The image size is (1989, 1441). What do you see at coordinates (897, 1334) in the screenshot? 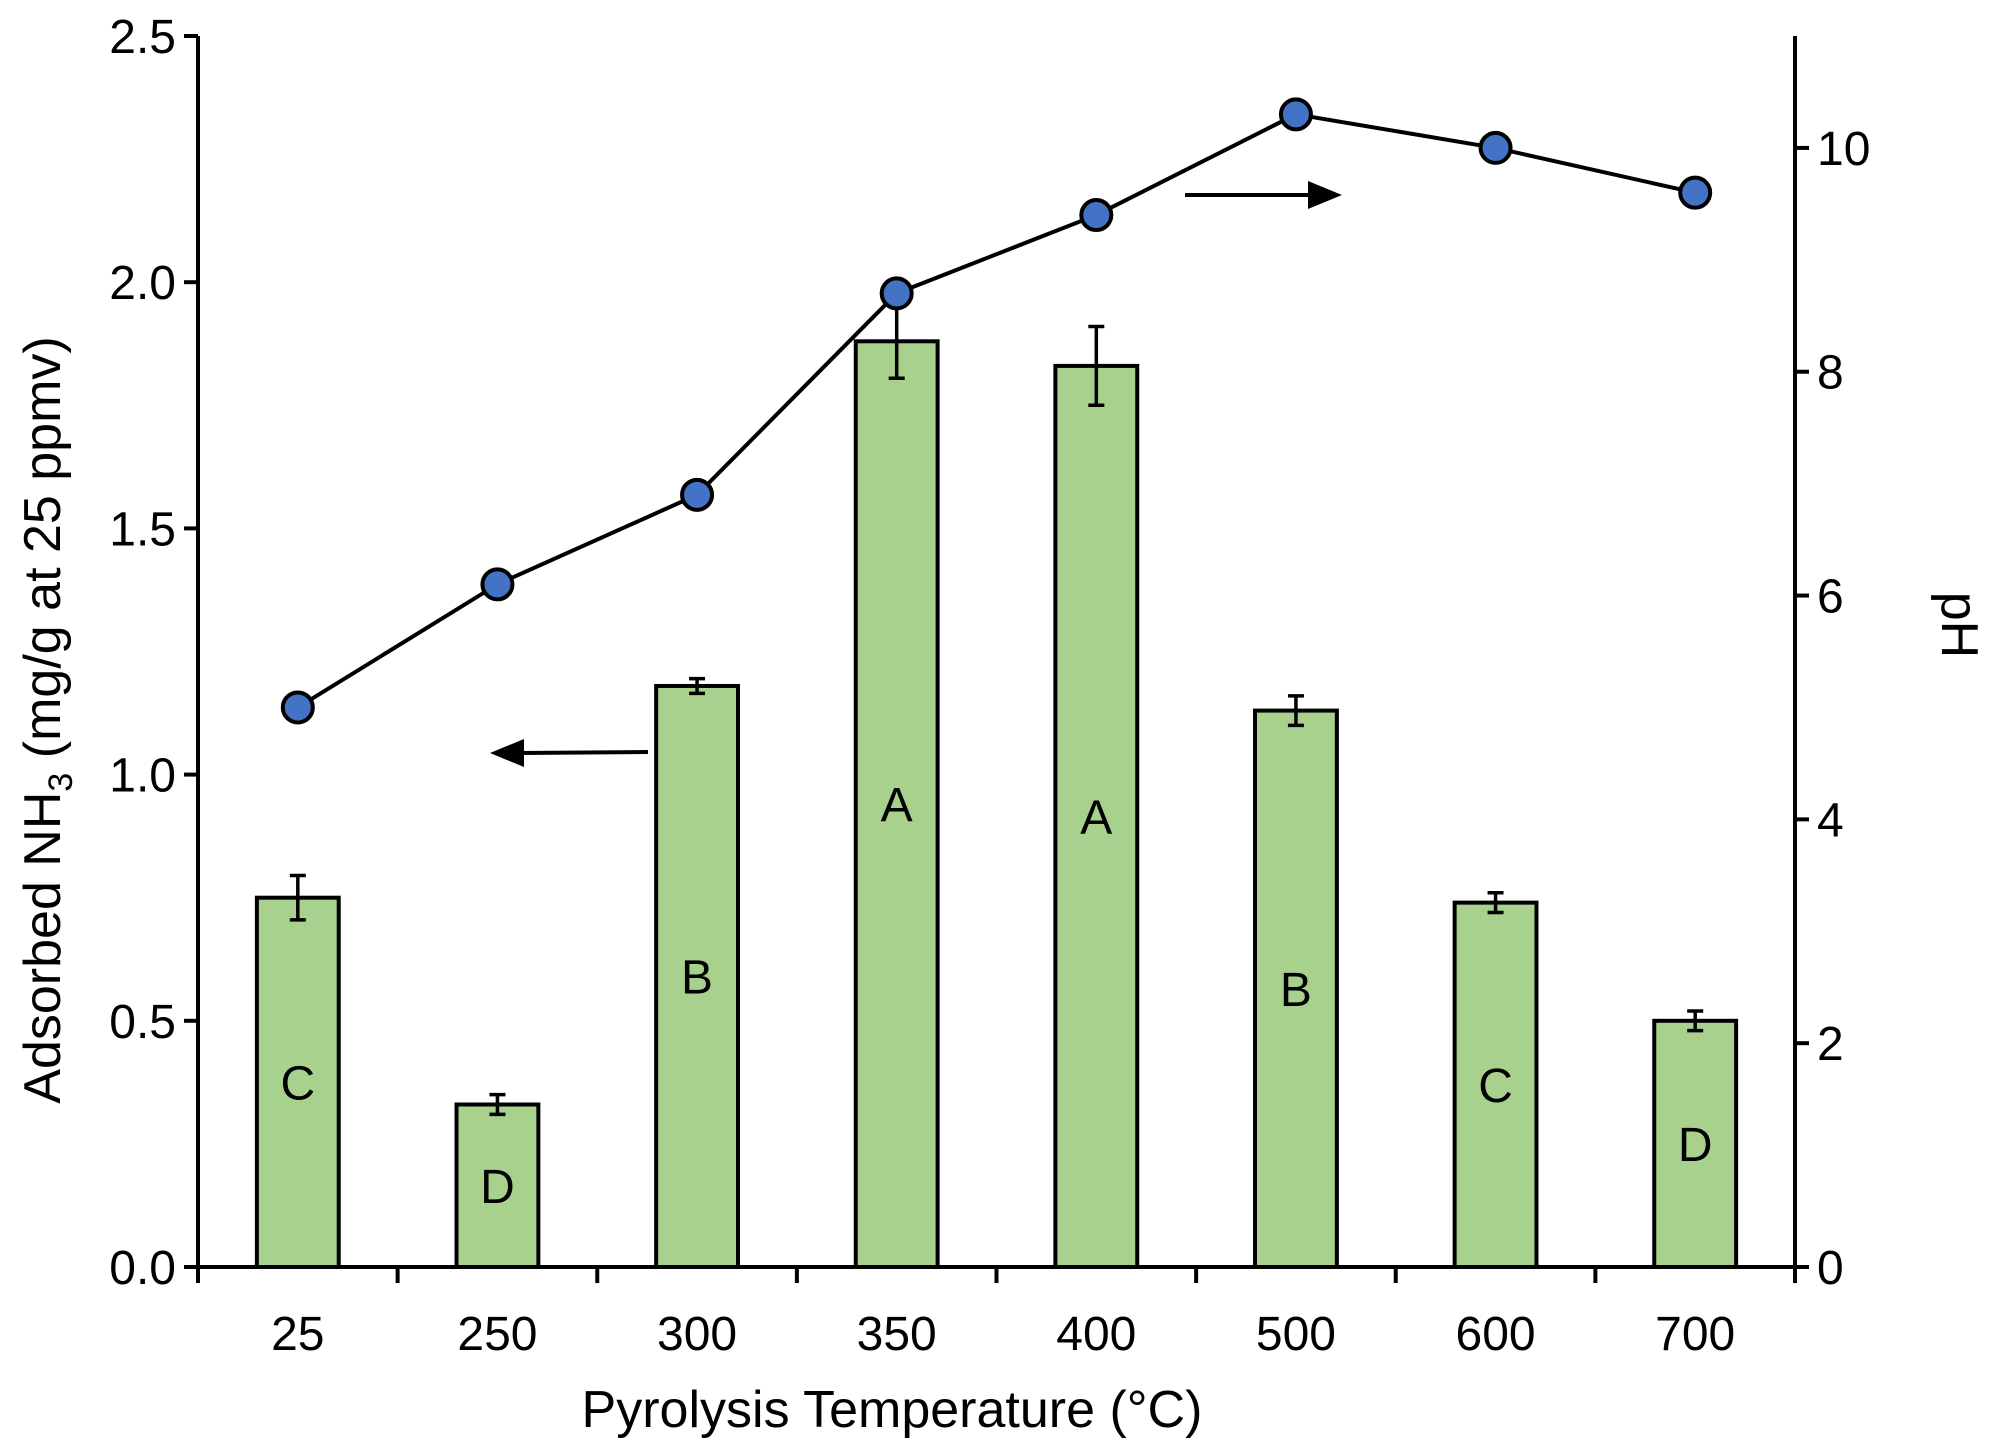
I see `x-tick-label: 350` at bounding box center [897, 1334].